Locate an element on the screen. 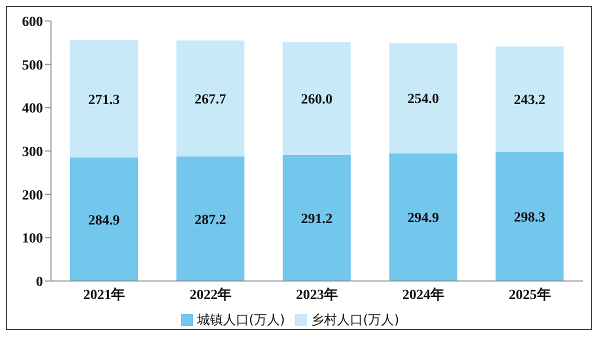 This screenshot has height=338, width=600. y-tick-label: 500 is located at coordinates (32, 66).